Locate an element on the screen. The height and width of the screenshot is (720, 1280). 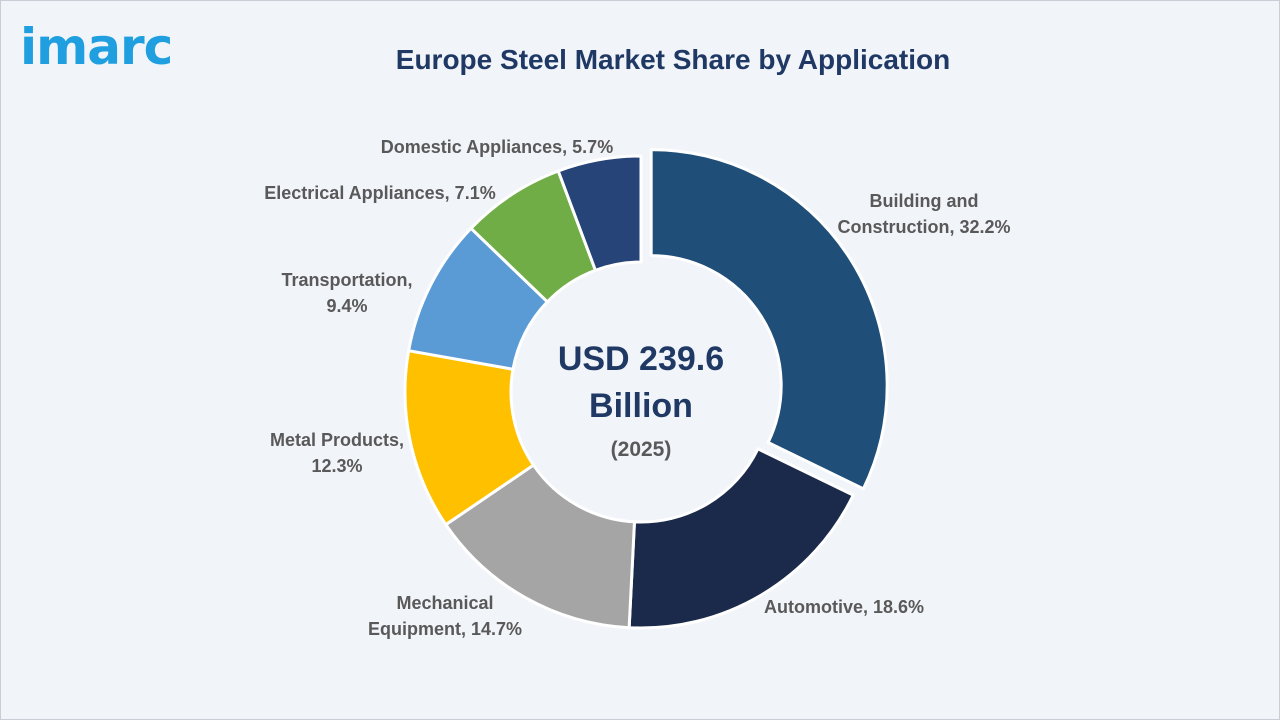
slice-automotive is located at coordinates (741, 538).